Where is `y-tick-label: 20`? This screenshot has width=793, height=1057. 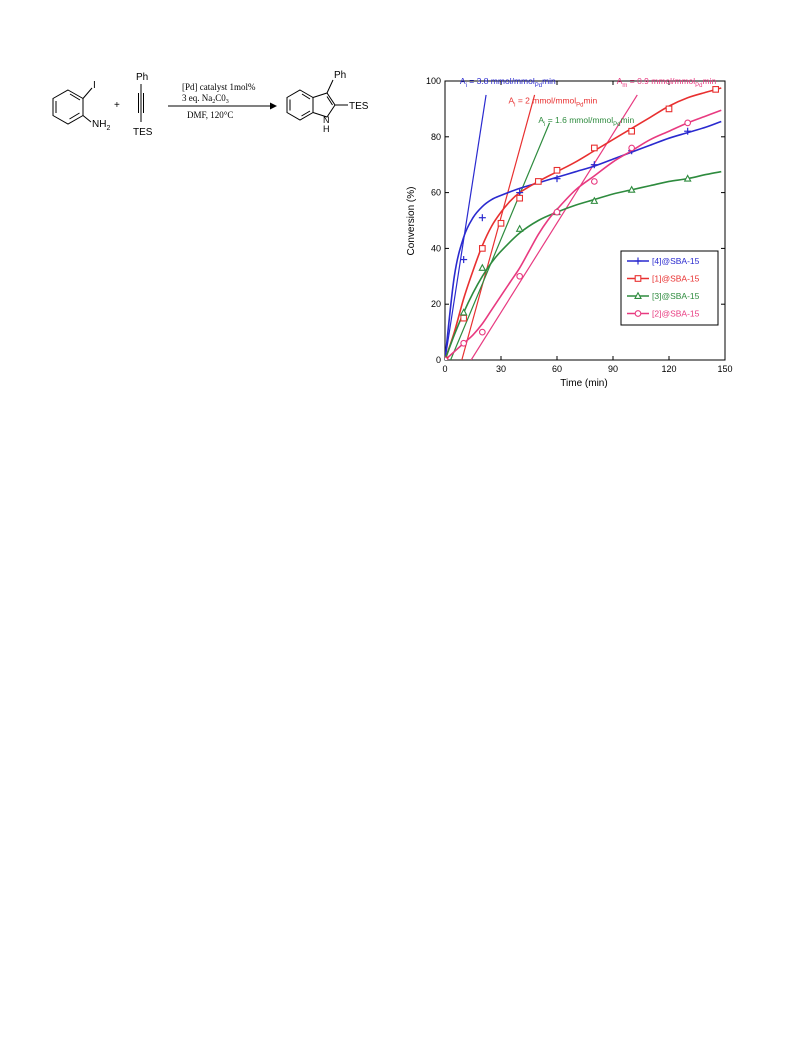
y-tick-label: 20 is located at coordinates (436, 304).